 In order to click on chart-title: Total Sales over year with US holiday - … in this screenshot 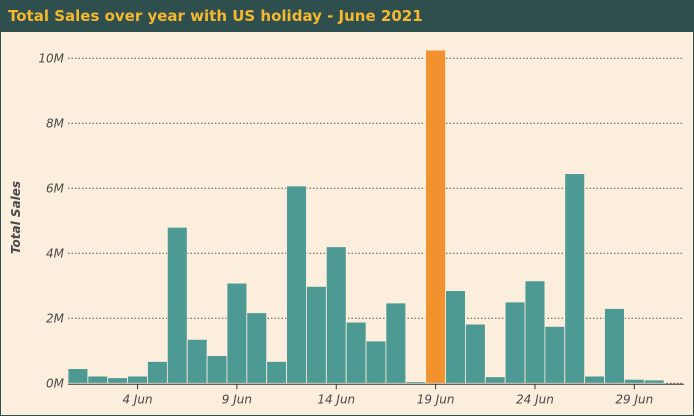, I will do `click(215, 16)`.